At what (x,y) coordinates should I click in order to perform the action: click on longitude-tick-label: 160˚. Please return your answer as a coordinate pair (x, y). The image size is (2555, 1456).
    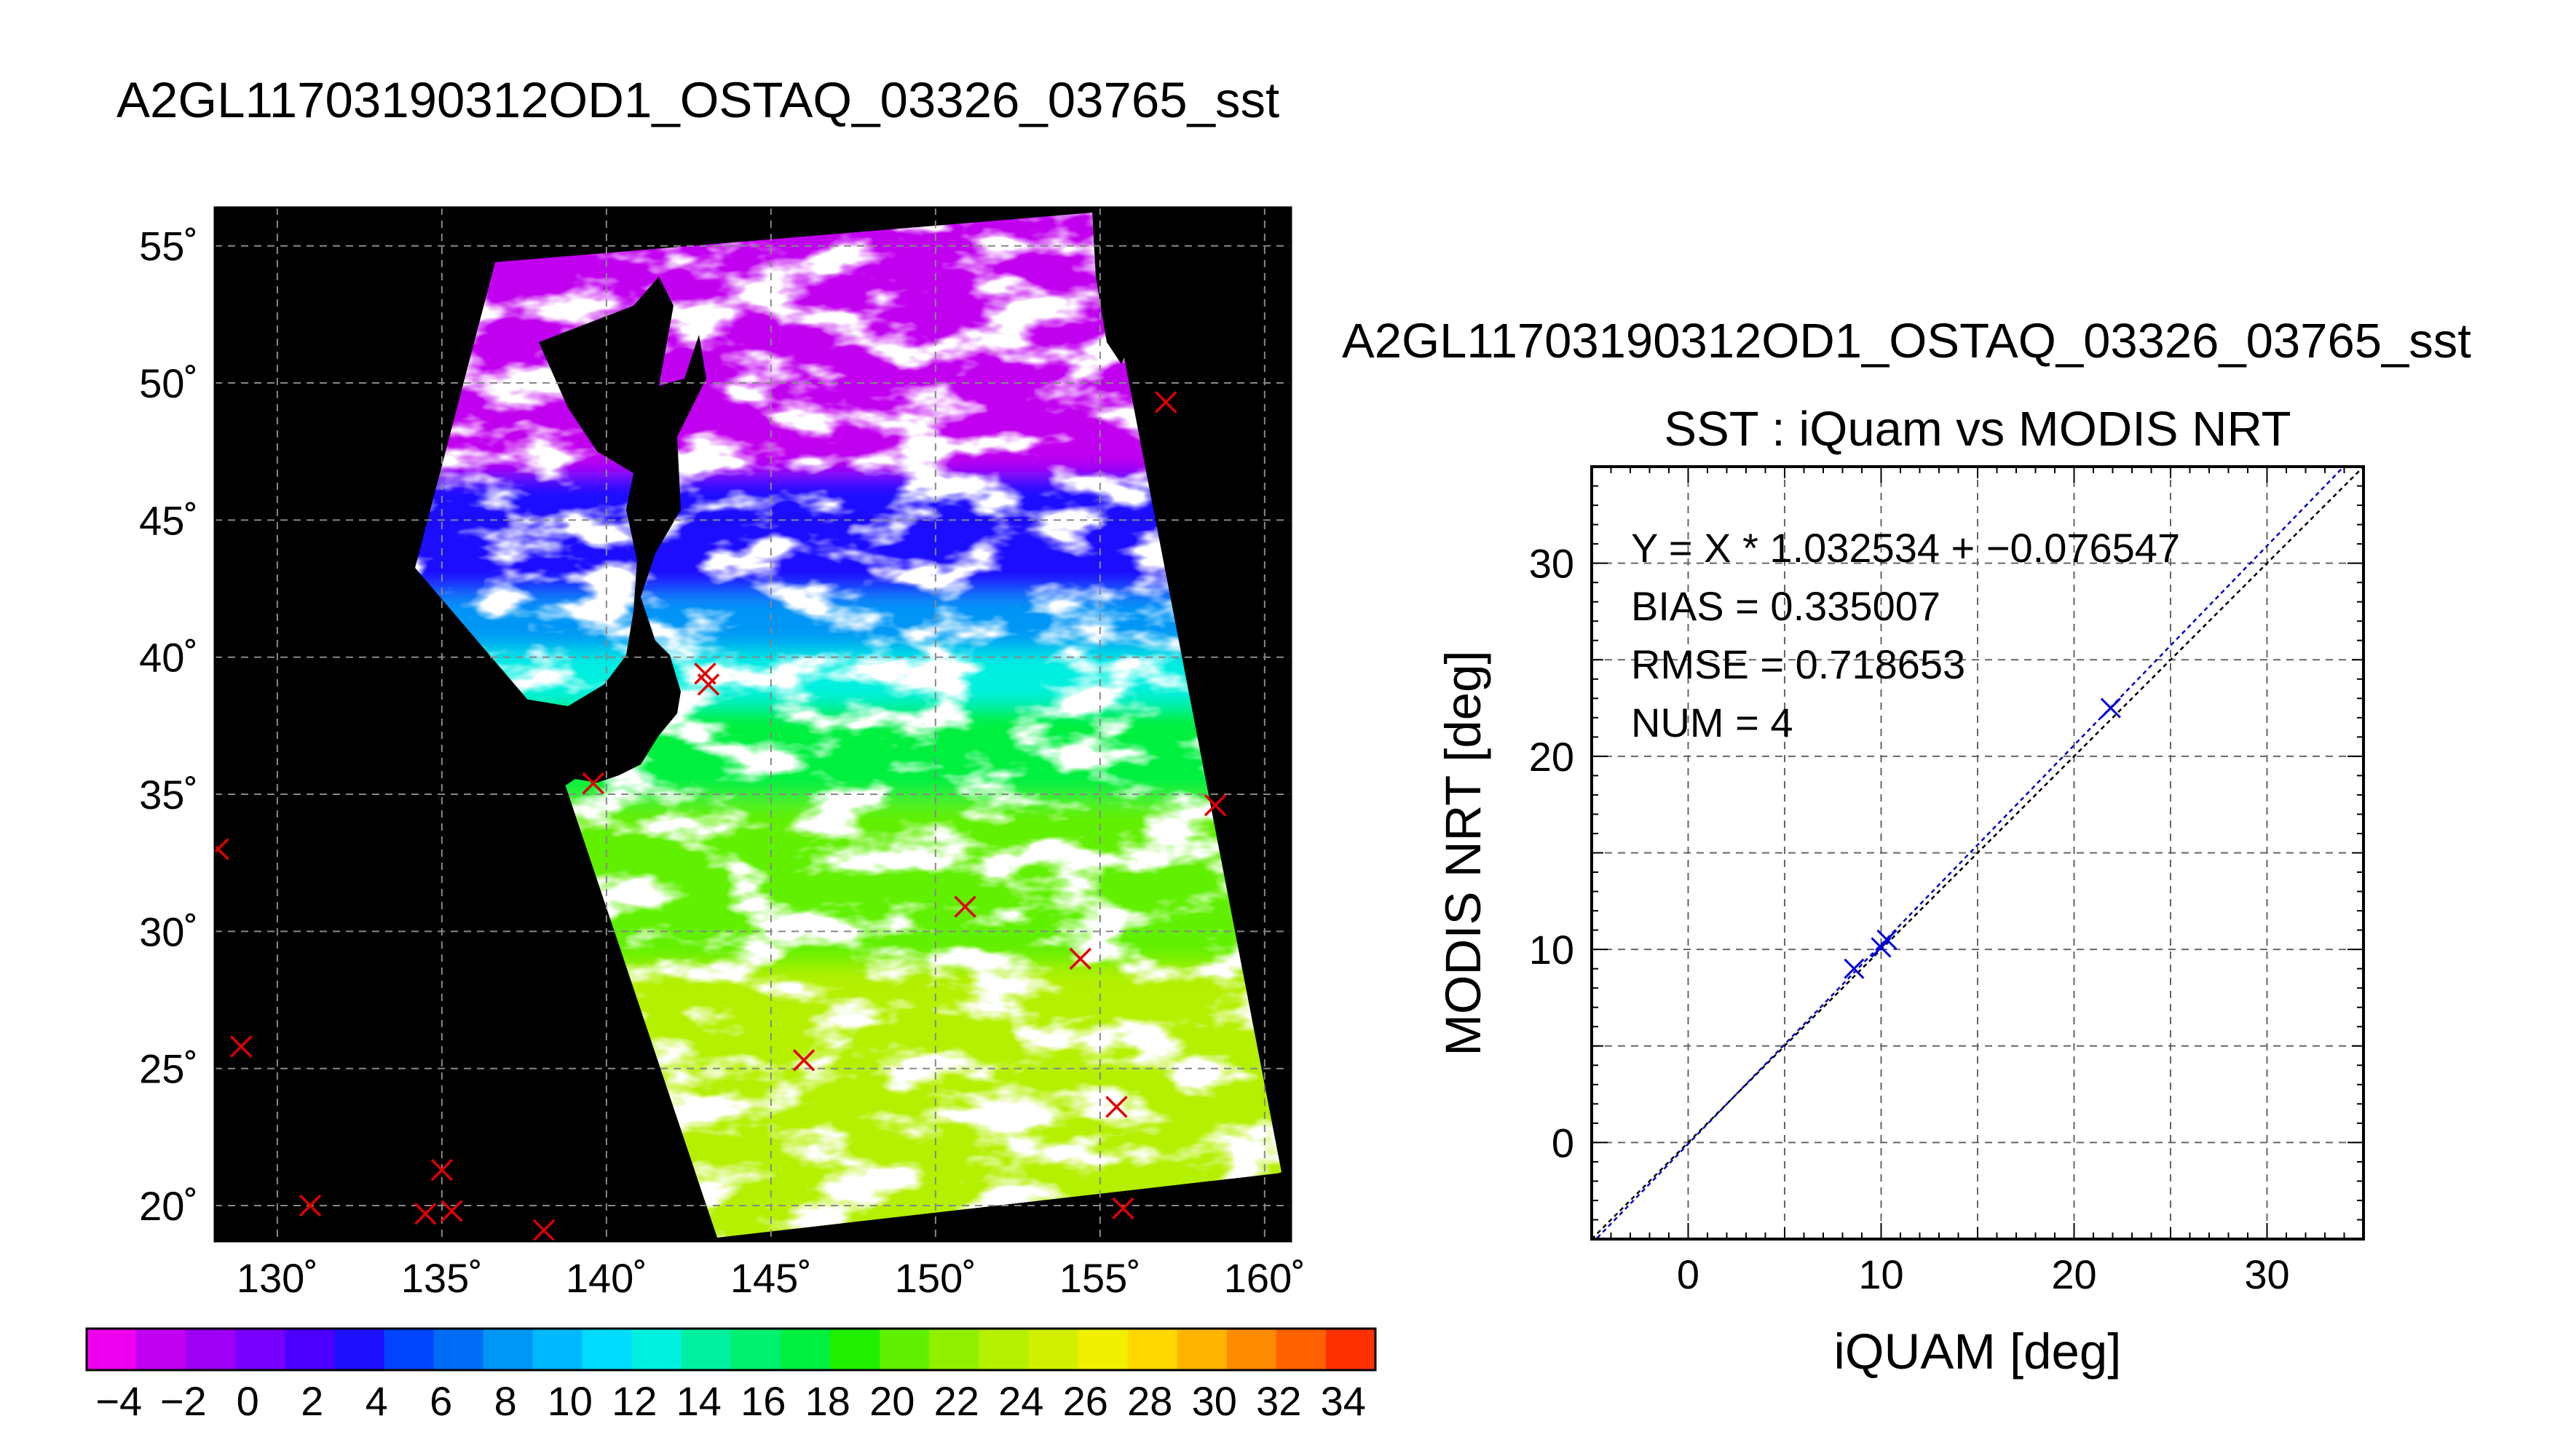
    Looking at the image, I should click on (1265, 1278).